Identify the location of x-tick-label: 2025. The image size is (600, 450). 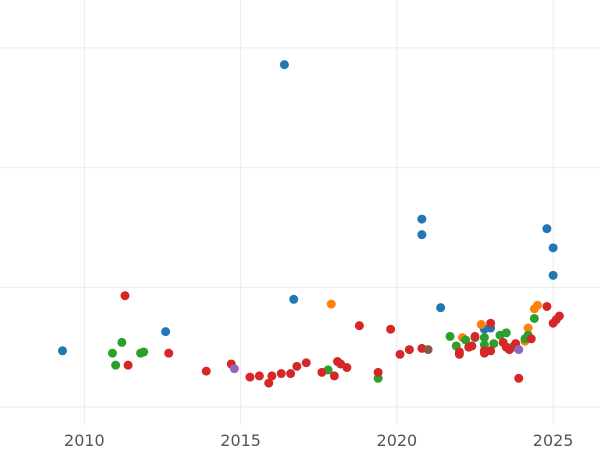
(553, 440).